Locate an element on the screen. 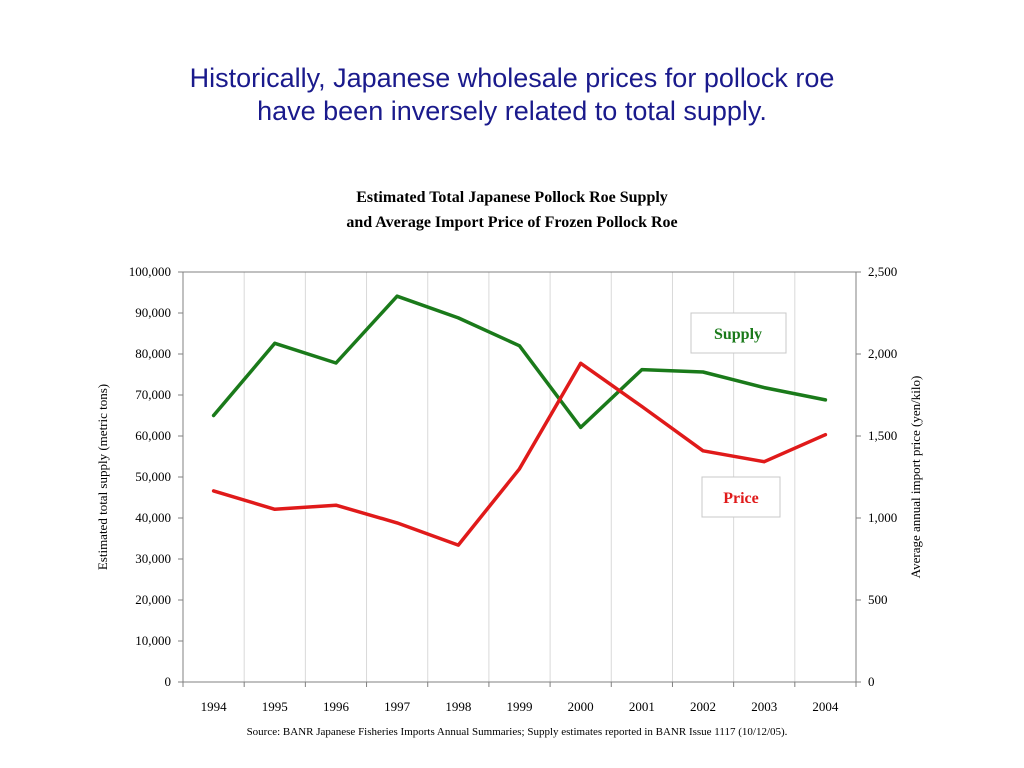 The height and width of the screenshot is (768, 1024). supply-legend-box: Supply is located at coordinates (738, 333).